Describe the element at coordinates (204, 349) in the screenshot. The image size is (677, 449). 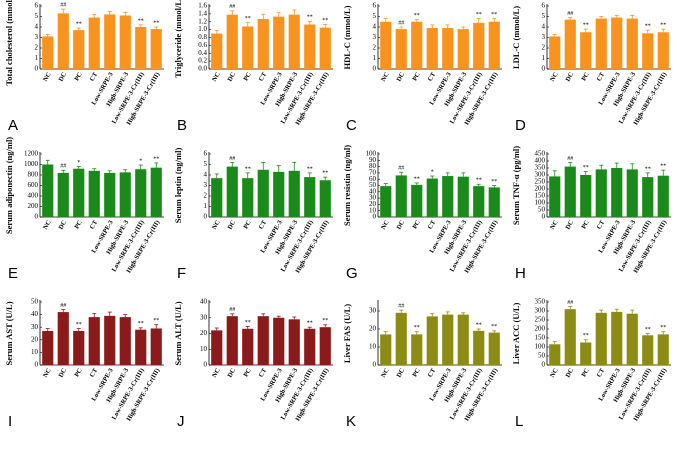
I see `y-tick-label: 10` at that location.